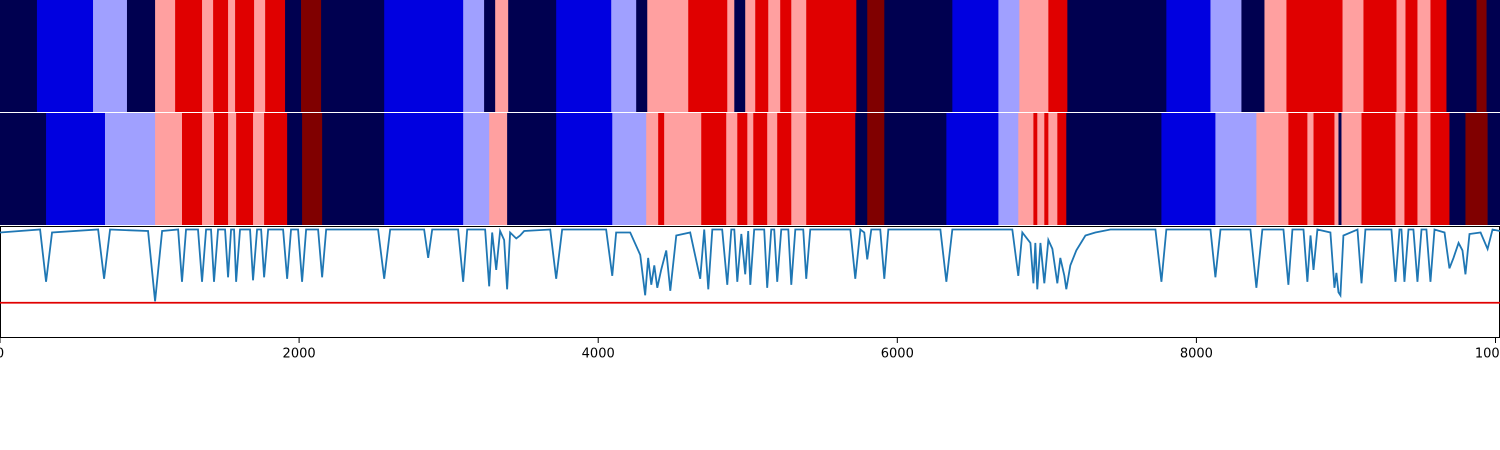  I want to click on x-tick-label: 8000, so click(1196, 354).